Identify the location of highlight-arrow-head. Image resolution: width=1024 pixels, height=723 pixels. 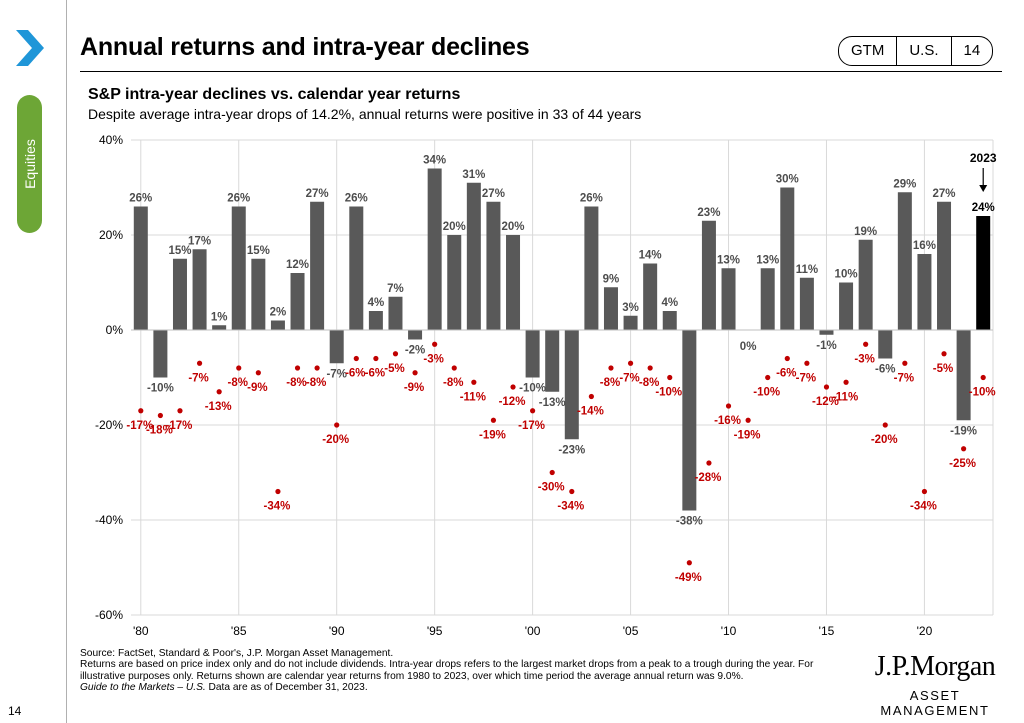
(983, 188).